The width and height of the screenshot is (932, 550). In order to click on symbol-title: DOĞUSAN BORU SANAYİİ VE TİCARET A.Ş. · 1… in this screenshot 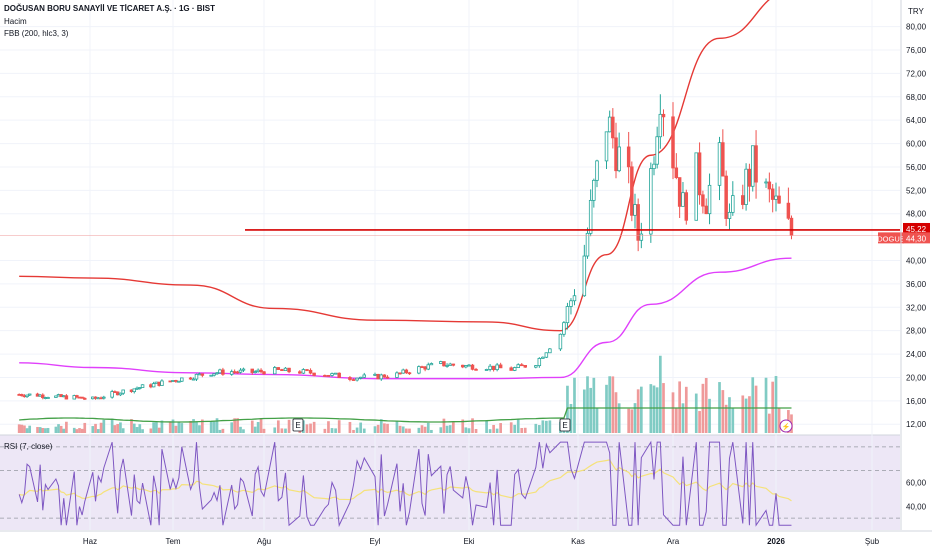, I will do `click(109, 8)`.